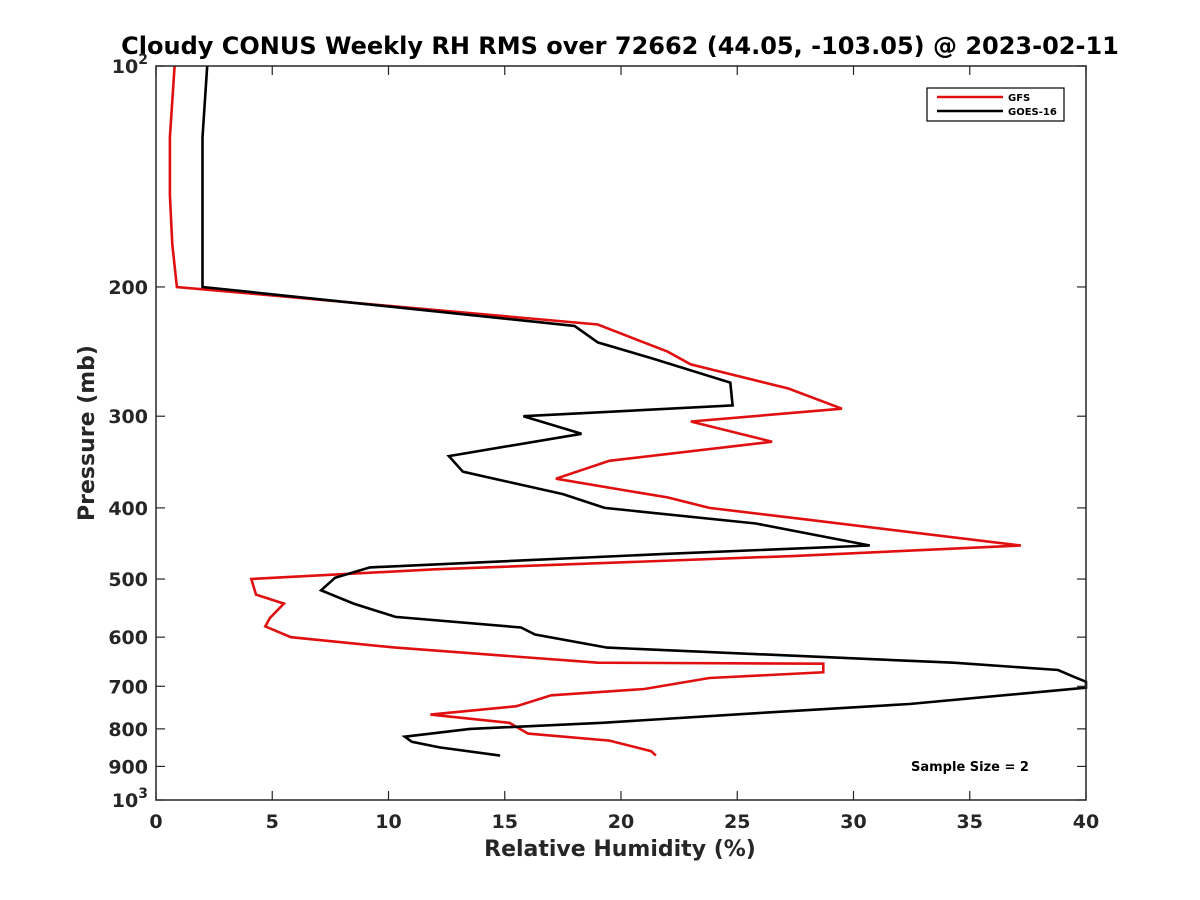  Describe the element at coordinates (970, 767) in the screenshot. I see `sample-size-annotation: Sample Size = 2` at that location.